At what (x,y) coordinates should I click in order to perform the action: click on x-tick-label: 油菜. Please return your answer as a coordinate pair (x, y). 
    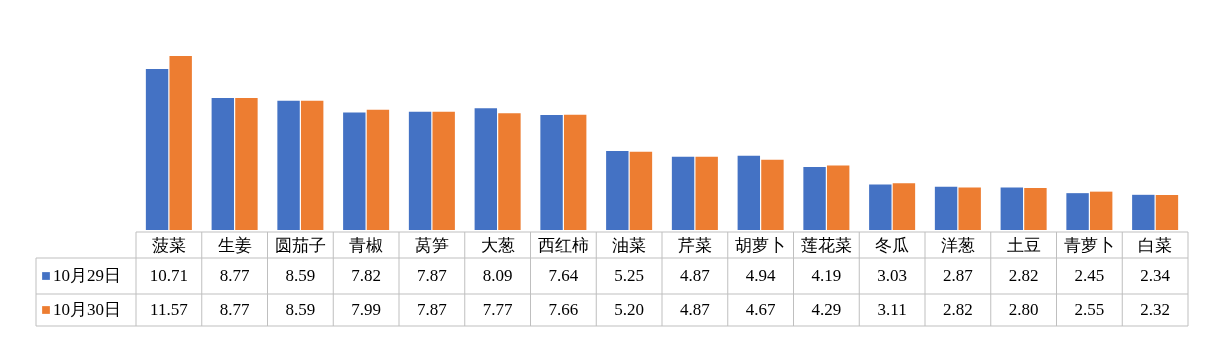
    Looking at the image, I should click on (629, 245).